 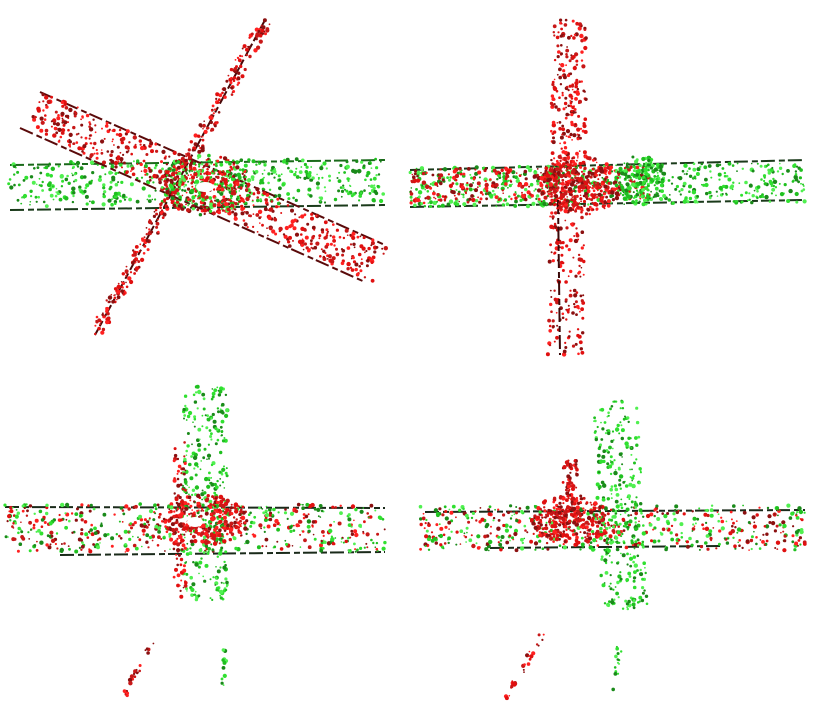 What do you see at coordinates (222, 553) in the screenshot?
I see `edge-line` at bounding box center [222, 553].